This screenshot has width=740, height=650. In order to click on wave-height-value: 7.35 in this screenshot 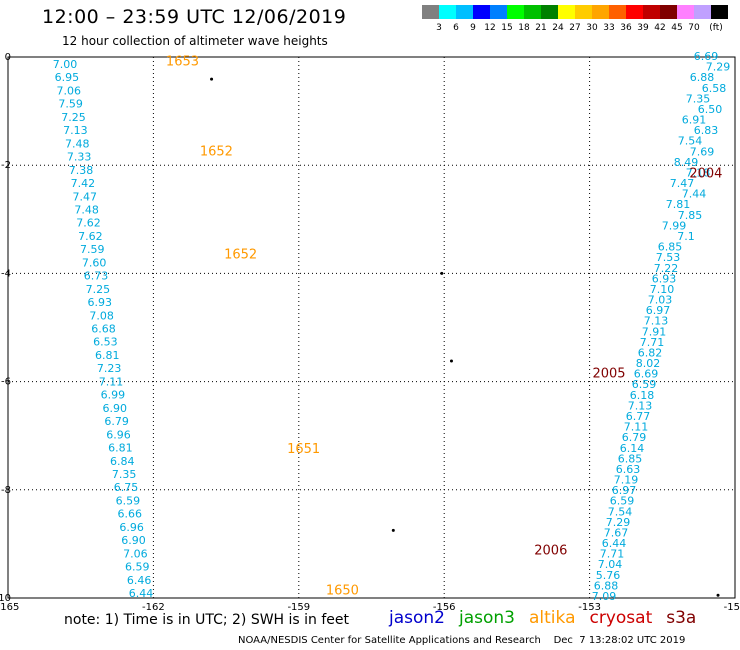, I will do `click(698, 98)`.